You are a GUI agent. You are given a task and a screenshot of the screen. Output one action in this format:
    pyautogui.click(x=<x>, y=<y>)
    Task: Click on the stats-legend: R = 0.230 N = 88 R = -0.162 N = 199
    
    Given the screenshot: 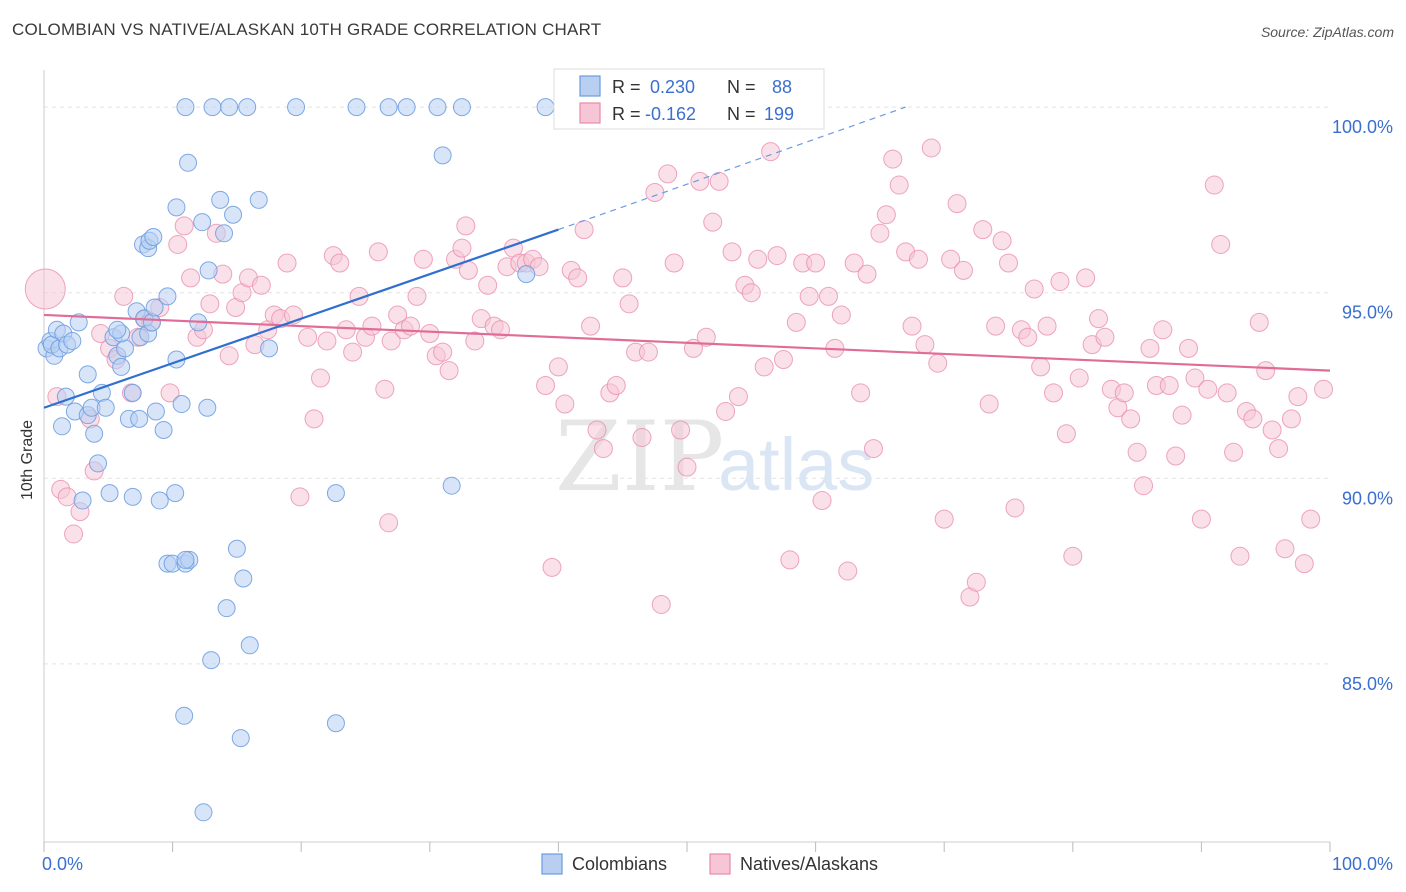 What is the action you would take?
    pyautogui.click(x=689, y=99)
    